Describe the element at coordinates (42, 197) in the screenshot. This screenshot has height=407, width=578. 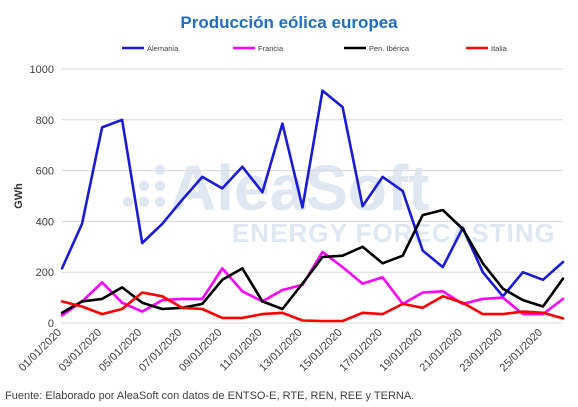
I see `y-axis-ticks: 0 200 400 600 800 1000` at that location.